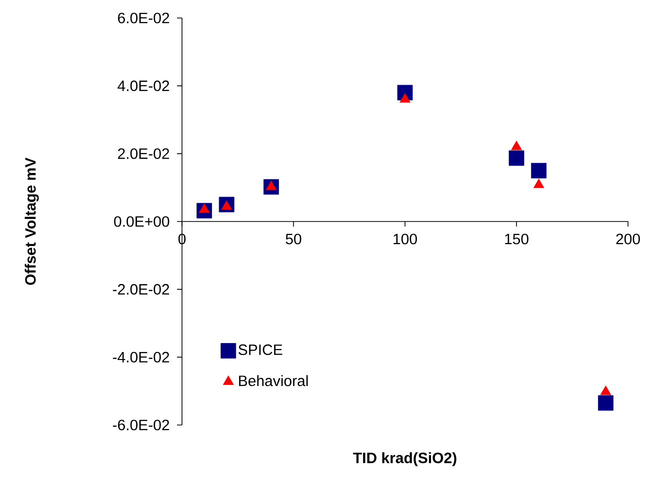 The image size is (653, 478). I want to click on legend-label: Behavioral, so click(273, 380).